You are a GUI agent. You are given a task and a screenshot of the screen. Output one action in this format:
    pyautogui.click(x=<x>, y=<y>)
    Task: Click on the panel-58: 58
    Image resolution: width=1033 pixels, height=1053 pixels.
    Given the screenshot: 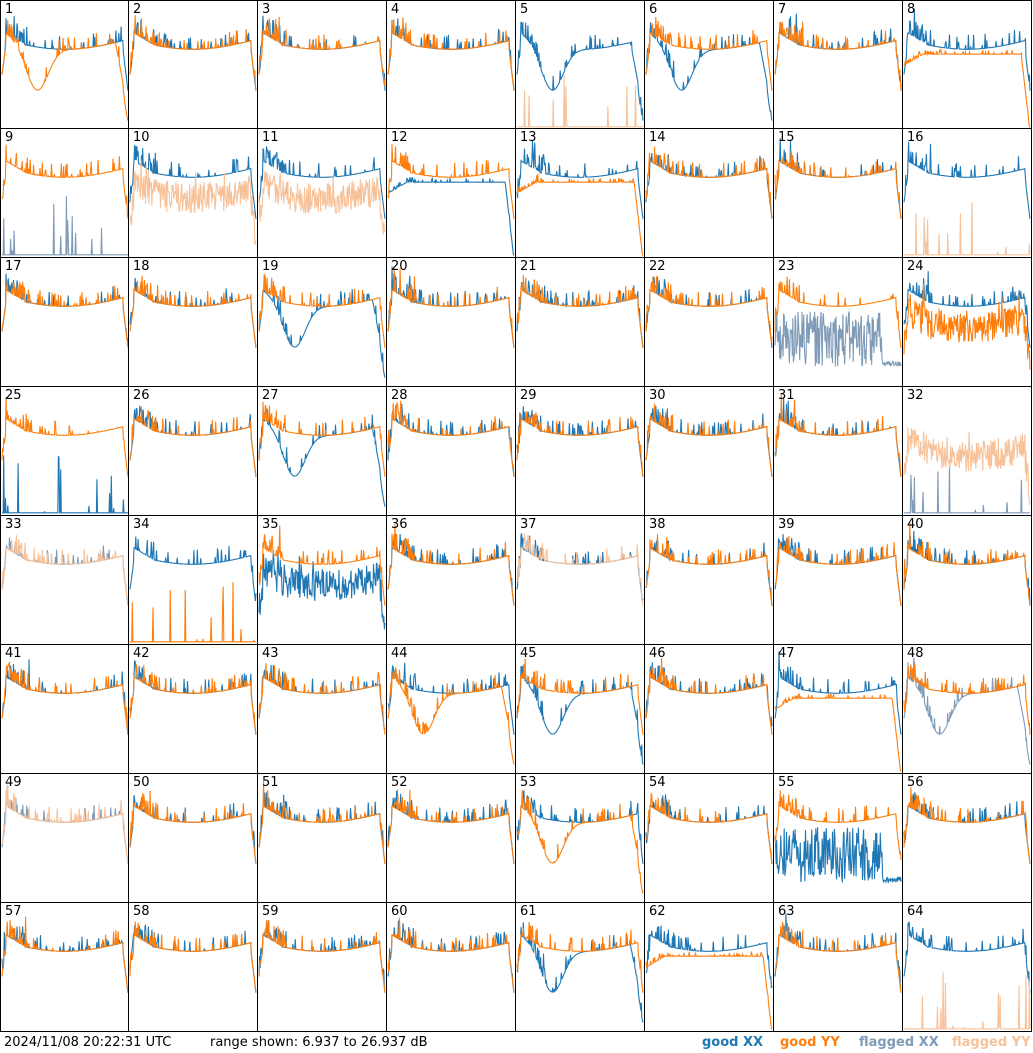 What is the action you would take?
    pyautogui.click(x=193, y=967)
    